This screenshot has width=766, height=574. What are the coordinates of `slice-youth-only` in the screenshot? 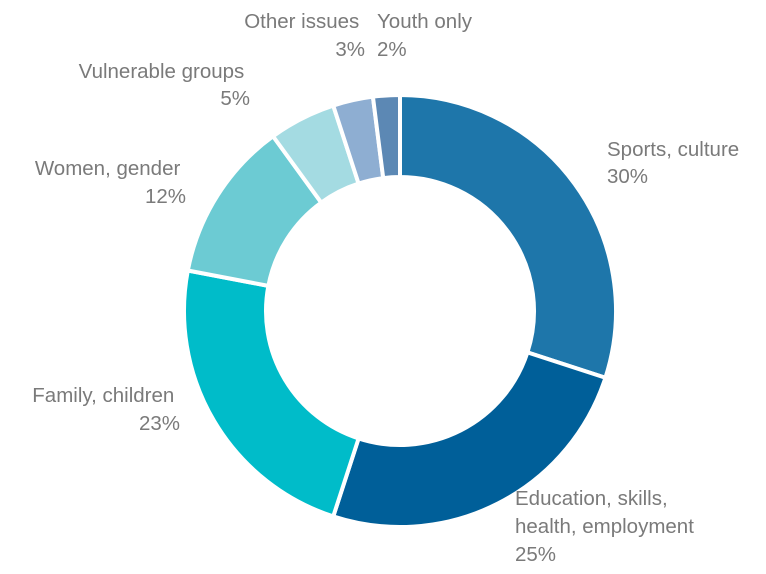 It's located at (386, 136).